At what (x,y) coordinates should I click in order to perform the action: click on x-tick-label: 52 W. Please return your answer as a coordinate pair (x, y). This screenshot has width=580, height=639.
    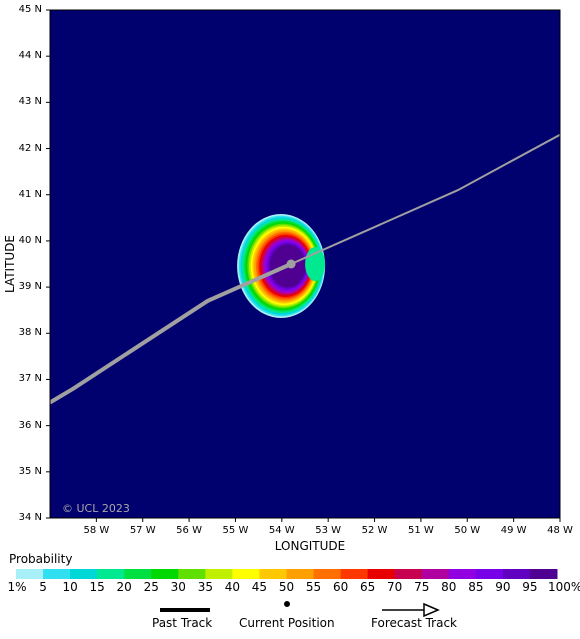
    Looking at the image, I should click on (374, 530).